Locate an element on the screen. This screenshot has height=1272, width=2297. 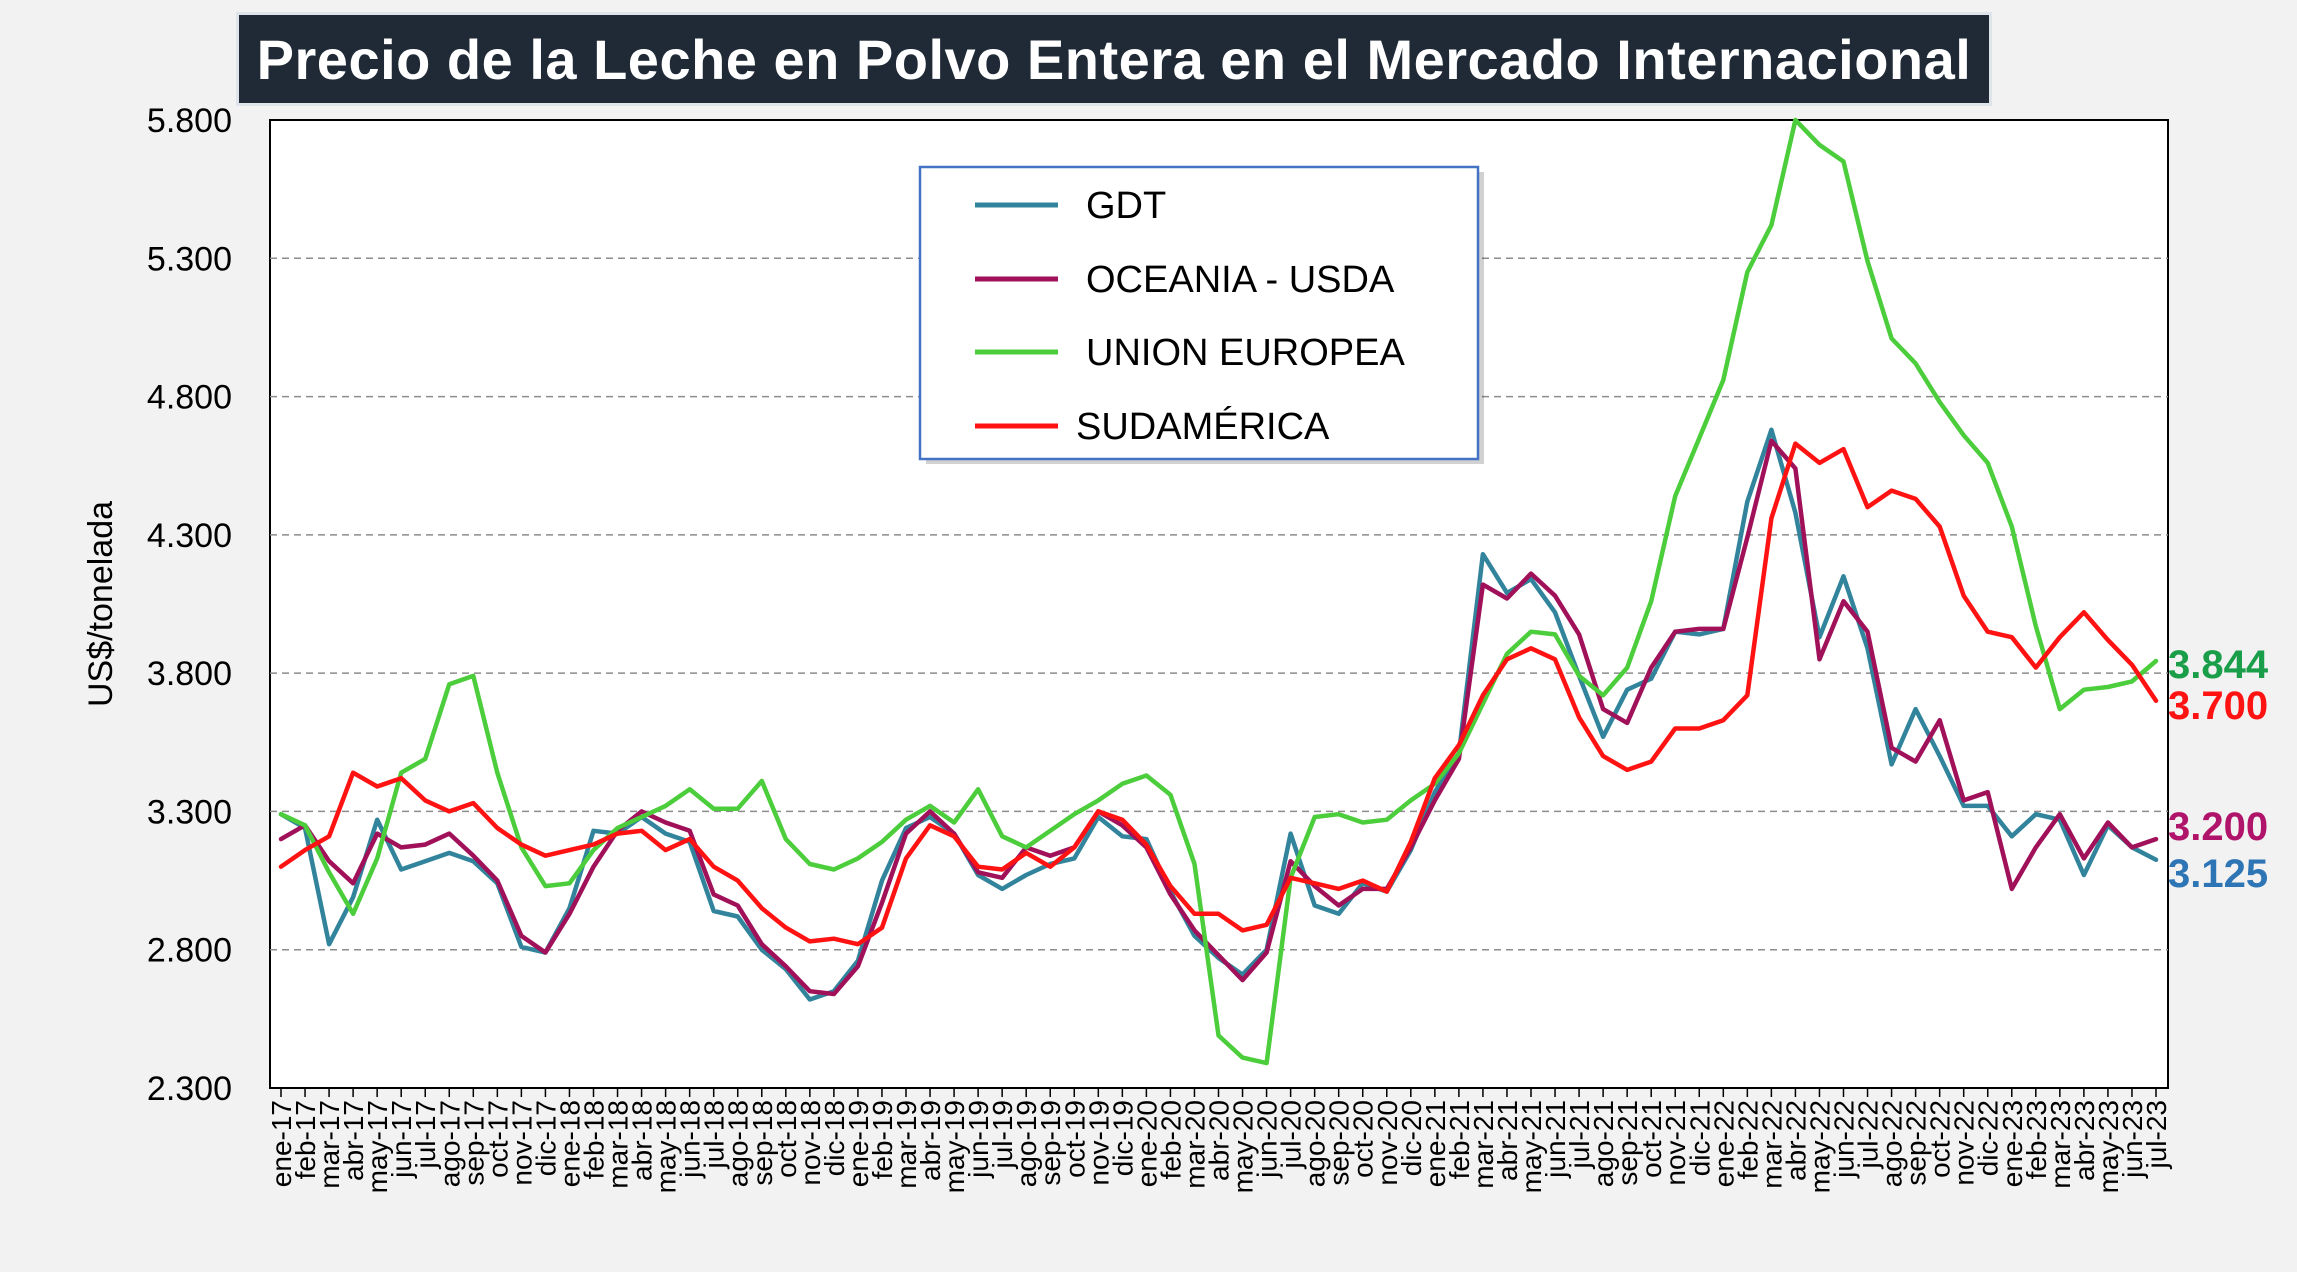
x-tick-label: abr-19 is located at coordinates (930, 1140).